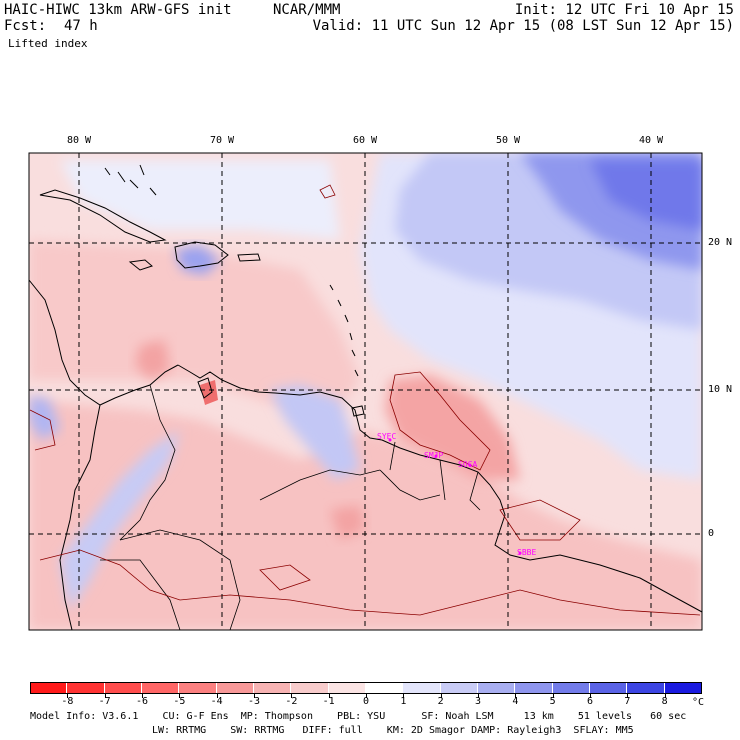 The height and width of the screenshot is (740, 740). Describe the element at coordinates (358, 411) in the screenshot. I see `trinidad-coast` at that location.